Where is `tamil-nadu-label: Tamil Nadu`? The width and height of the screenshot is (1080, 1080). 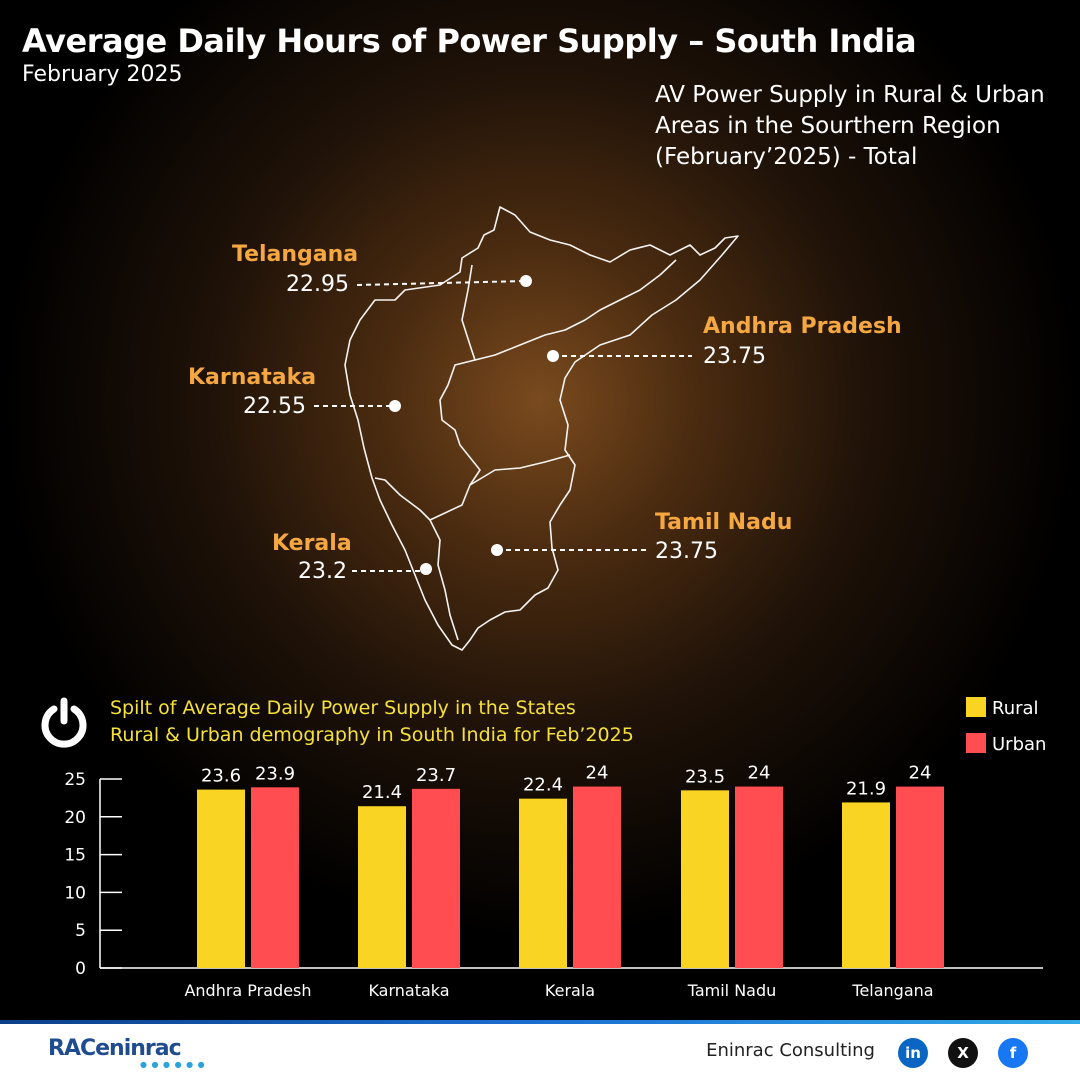 tamil-nadu-label: Tamil Nadu is located at coordinates (724, 522).